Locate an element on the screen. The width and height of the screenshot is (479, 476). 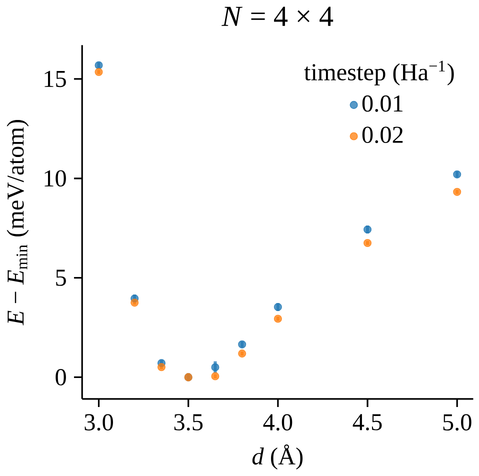
y-tick-label: 10 is located at coordinates (55, 178).